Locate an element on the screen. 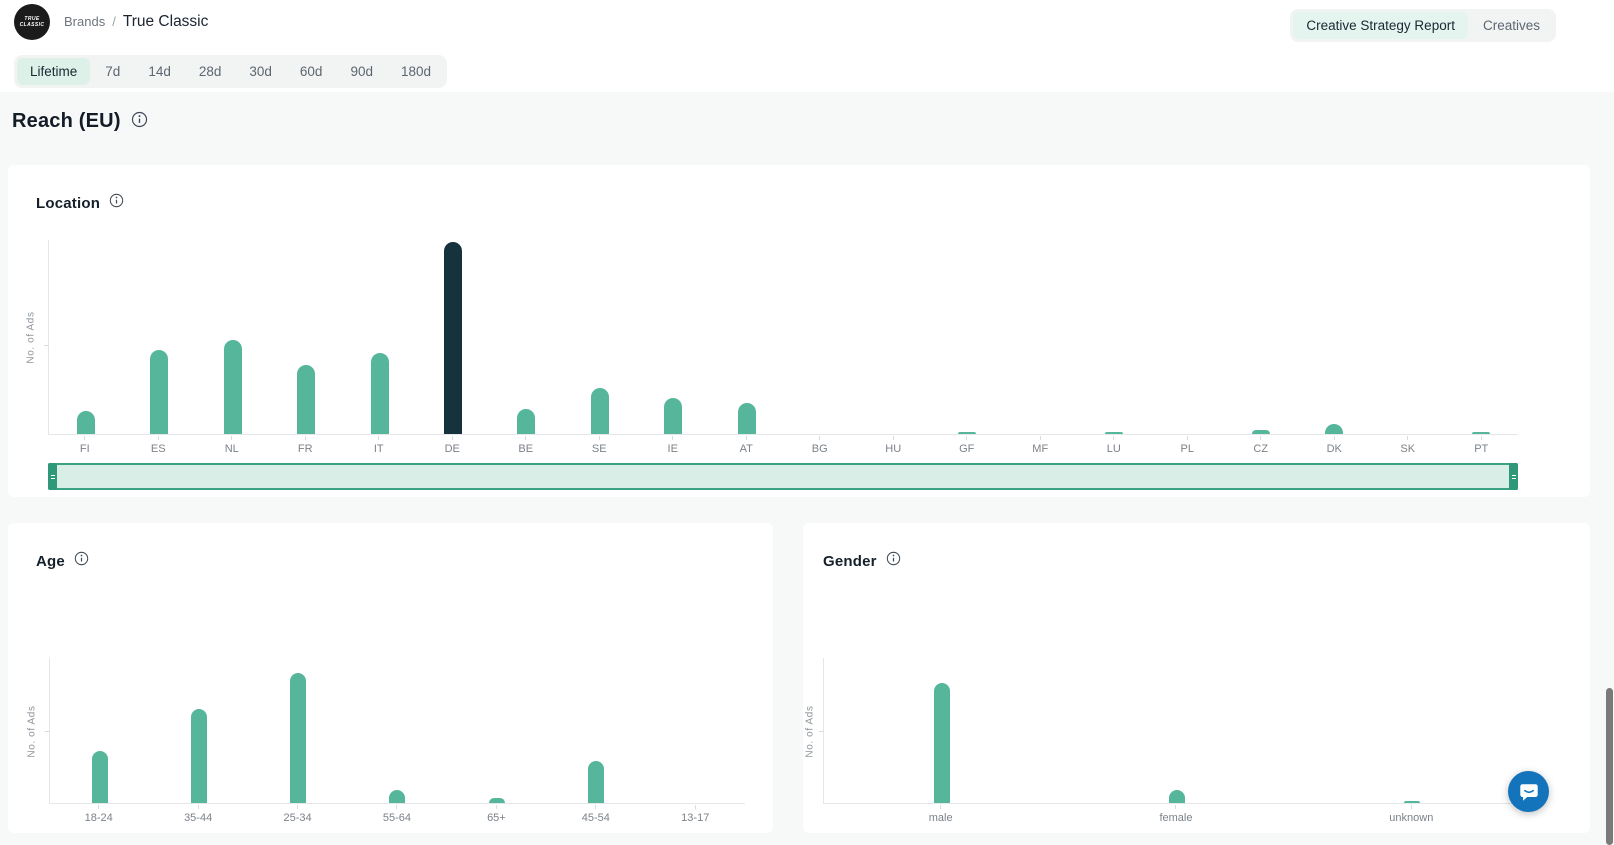 The width and height of the screenshot is (1614, 845). x-axis-label: FI is located at coordinates (84, 449).